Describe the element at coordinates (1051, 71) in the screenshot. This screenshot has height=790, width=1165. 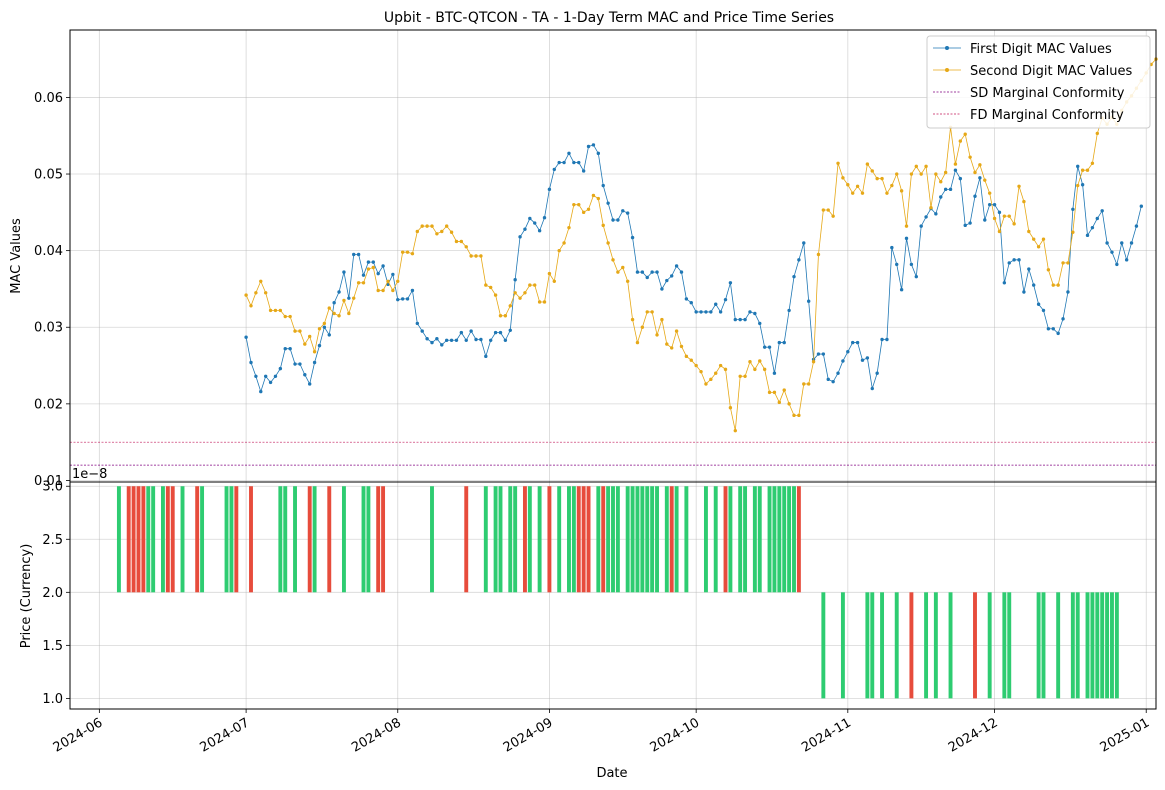
I see `legend-label-second-digit: Second Digit MAC Values` at that location.